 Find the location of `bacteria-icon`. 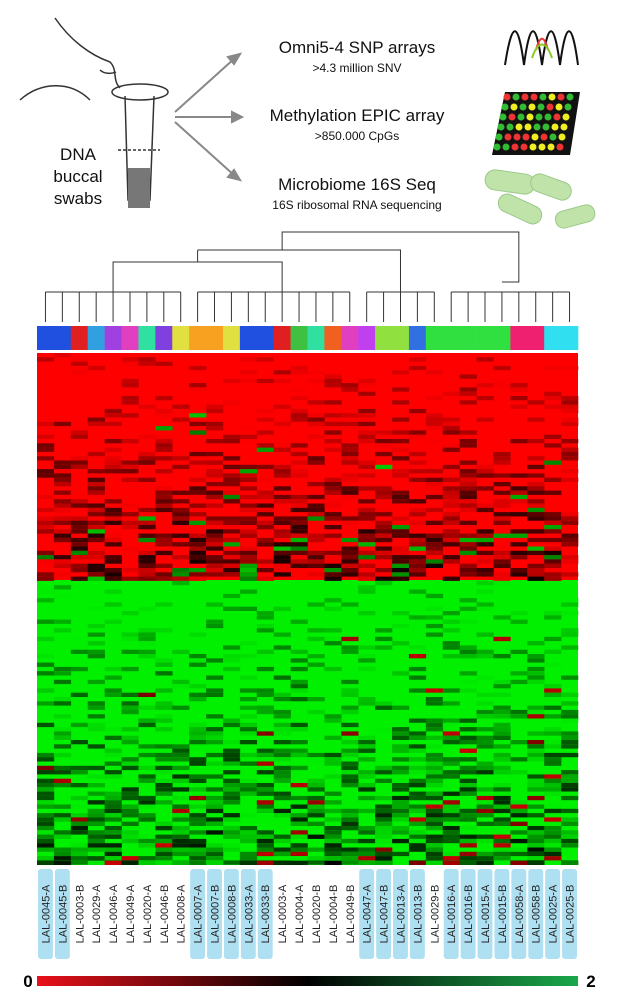

bacteria-icon is located at coordinates (540, 199).